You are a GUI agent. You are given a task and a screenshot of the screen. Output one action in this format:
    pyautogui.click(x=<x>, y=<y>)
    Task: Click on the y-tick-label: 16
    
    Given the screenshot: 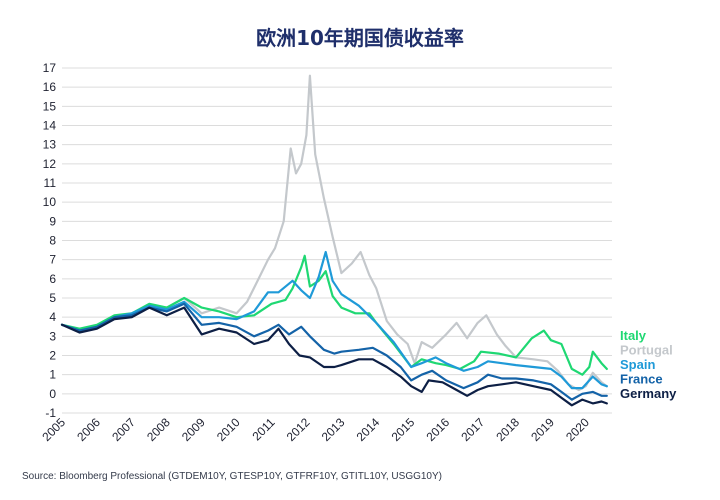 What is the action you would take?
    pyautogui.click(x=50, y=87)
    